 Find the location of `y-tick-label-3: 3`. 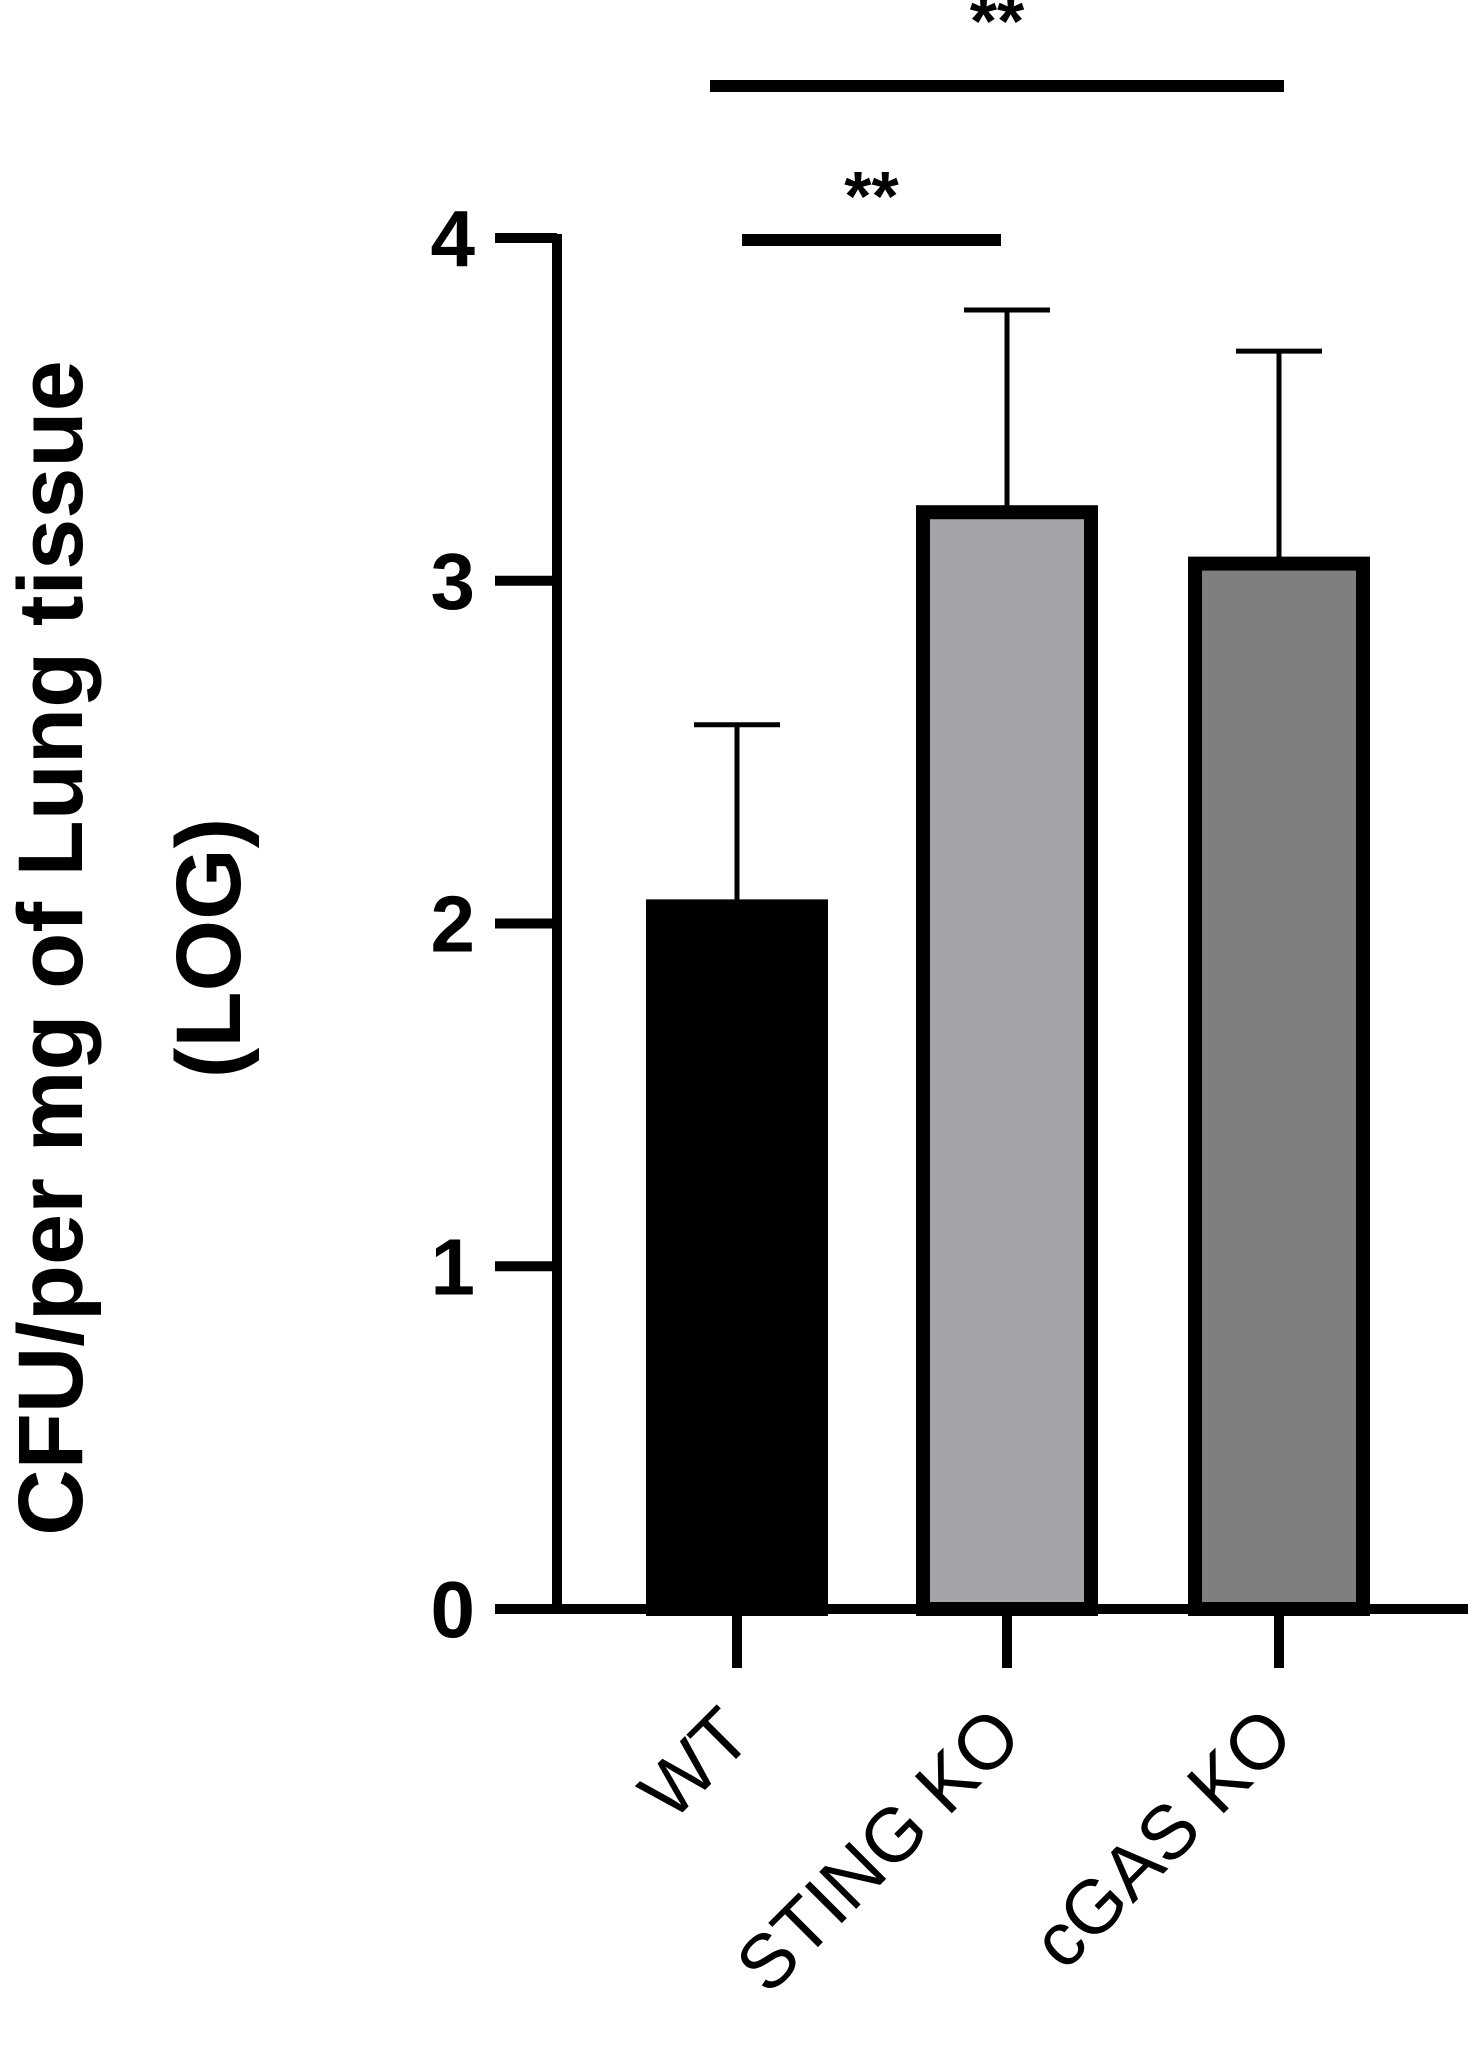

y-tick-label-3: 3 is located at coordinates (453, 581).